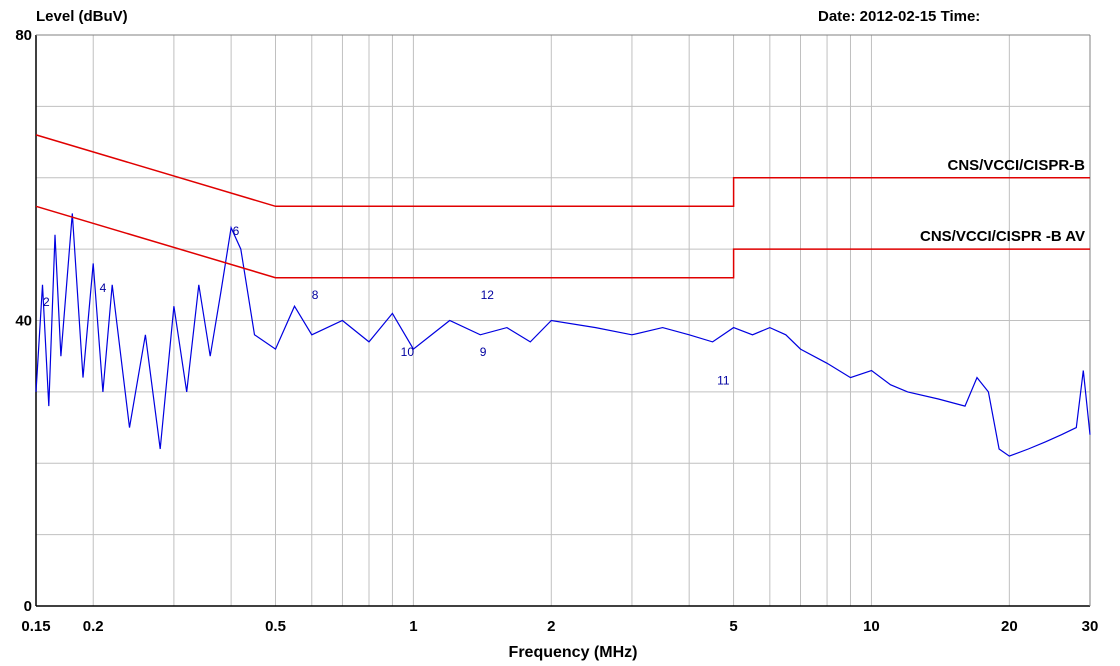 The height and width of the screenshot is (666, 1120). What do you see at coordinates (871, 626) in the screenshot?
I see `x-tick-label: 10` at bounding box center [871, 626].